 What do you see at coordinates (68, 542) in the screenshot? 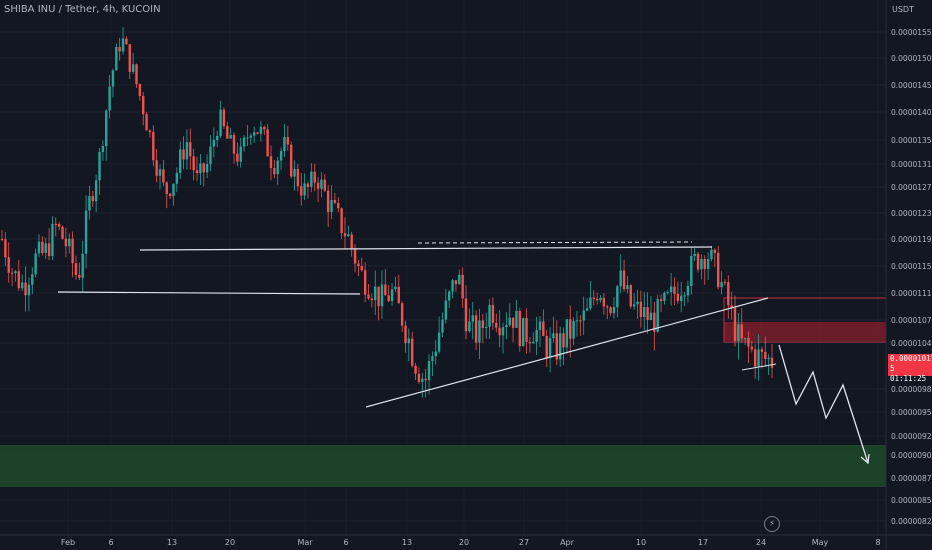
I see `x-tick-label: Feb` at bounding box center [68, 542].